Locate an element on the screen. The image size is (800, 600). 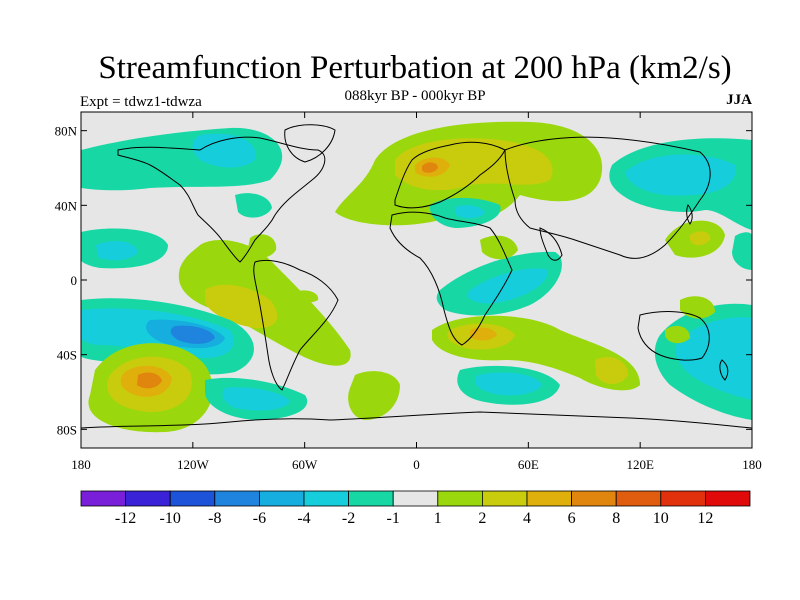
lon-tick-label: 60W is located at coordinates (305, 464).